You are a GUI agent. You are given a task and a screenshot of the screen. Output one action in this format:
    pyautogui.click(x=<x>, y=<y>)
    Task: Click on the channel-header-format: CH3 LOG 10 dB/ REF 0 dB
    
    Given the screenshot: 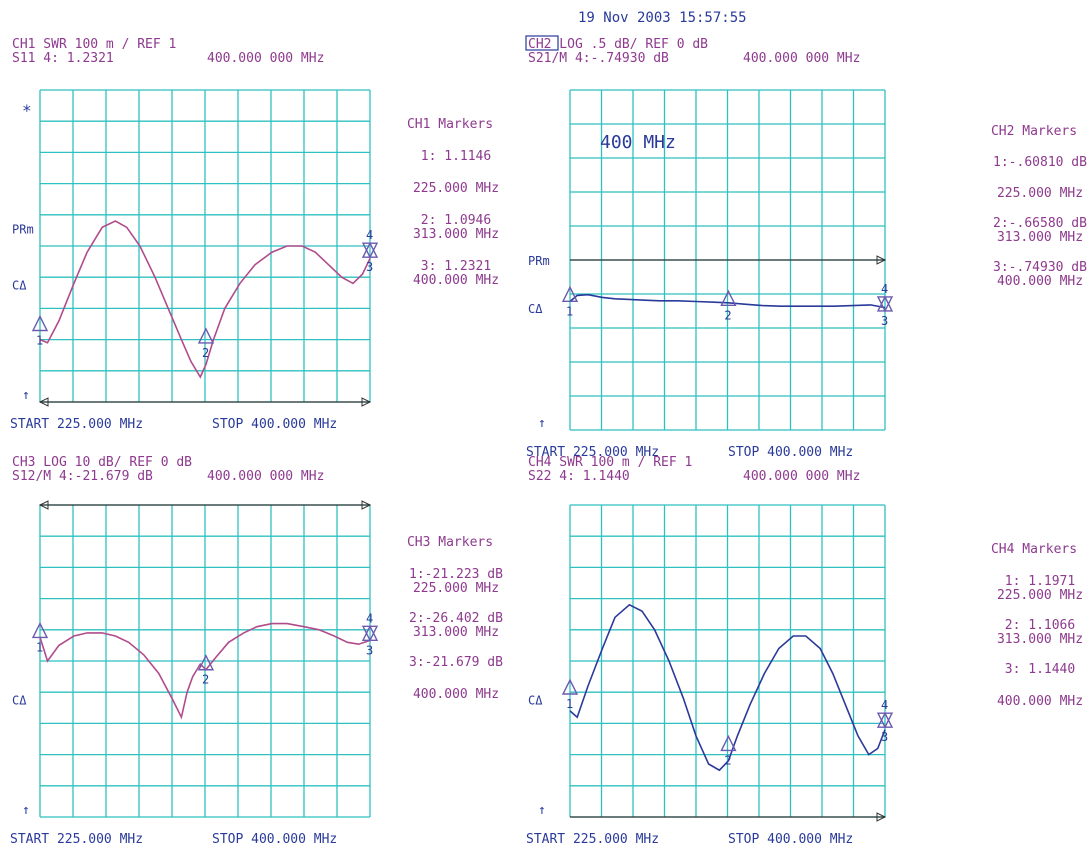 What is the action you would take?
    pyautogui.click(x=102, y=462)
    